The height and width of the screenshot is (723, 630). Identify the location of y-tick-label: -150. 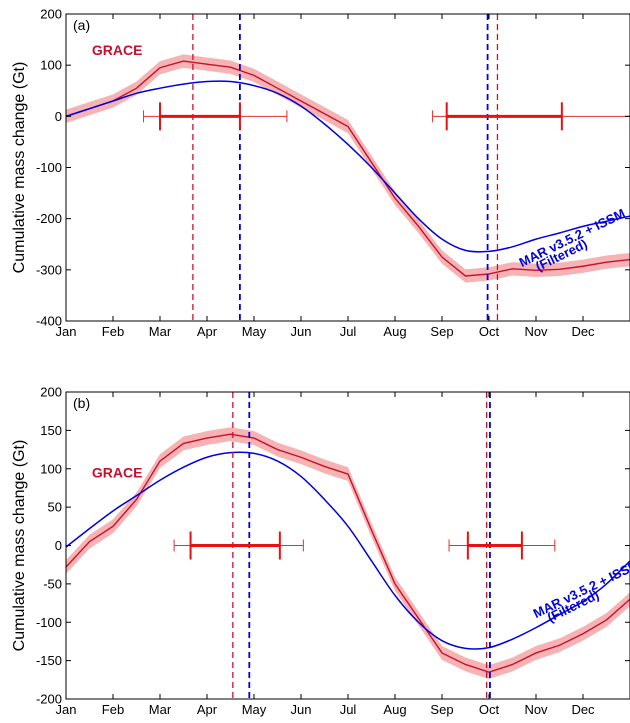
(49, 660).